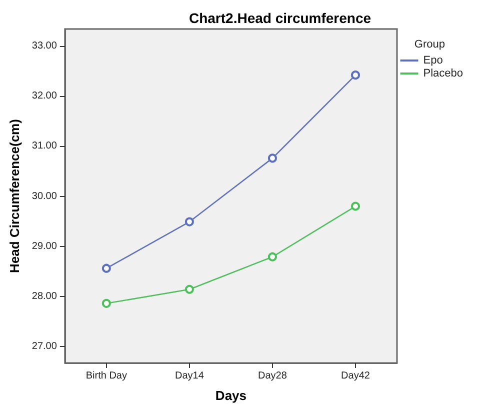 The width and height of the screenshot is (488, 407). Describe the element at coordinates (430, 44) in the screenshot. I see `legend-title: Group` at that location.